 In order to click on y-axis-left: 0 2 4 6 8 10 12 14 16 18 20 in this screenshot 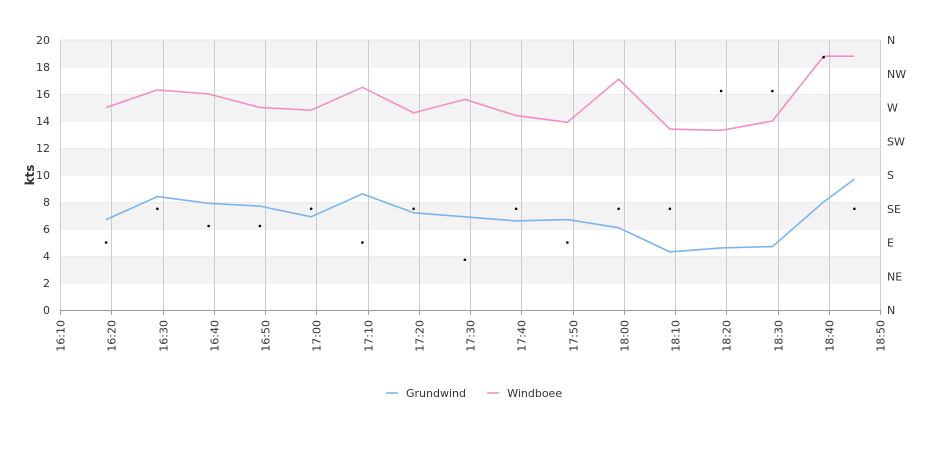, I will do `click(43, 175)`.